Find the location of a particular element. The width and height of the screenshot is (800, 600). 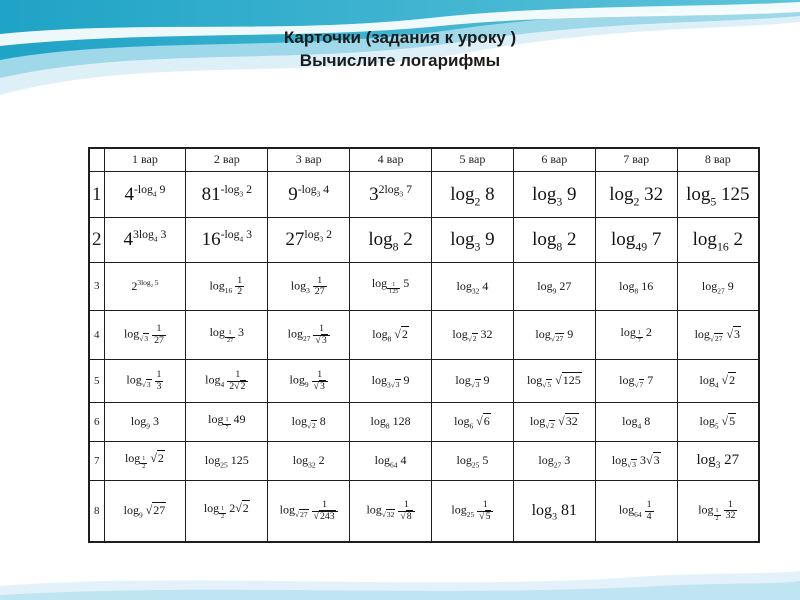

table-cell: log6 √6 is located at coordinates (472, 422).